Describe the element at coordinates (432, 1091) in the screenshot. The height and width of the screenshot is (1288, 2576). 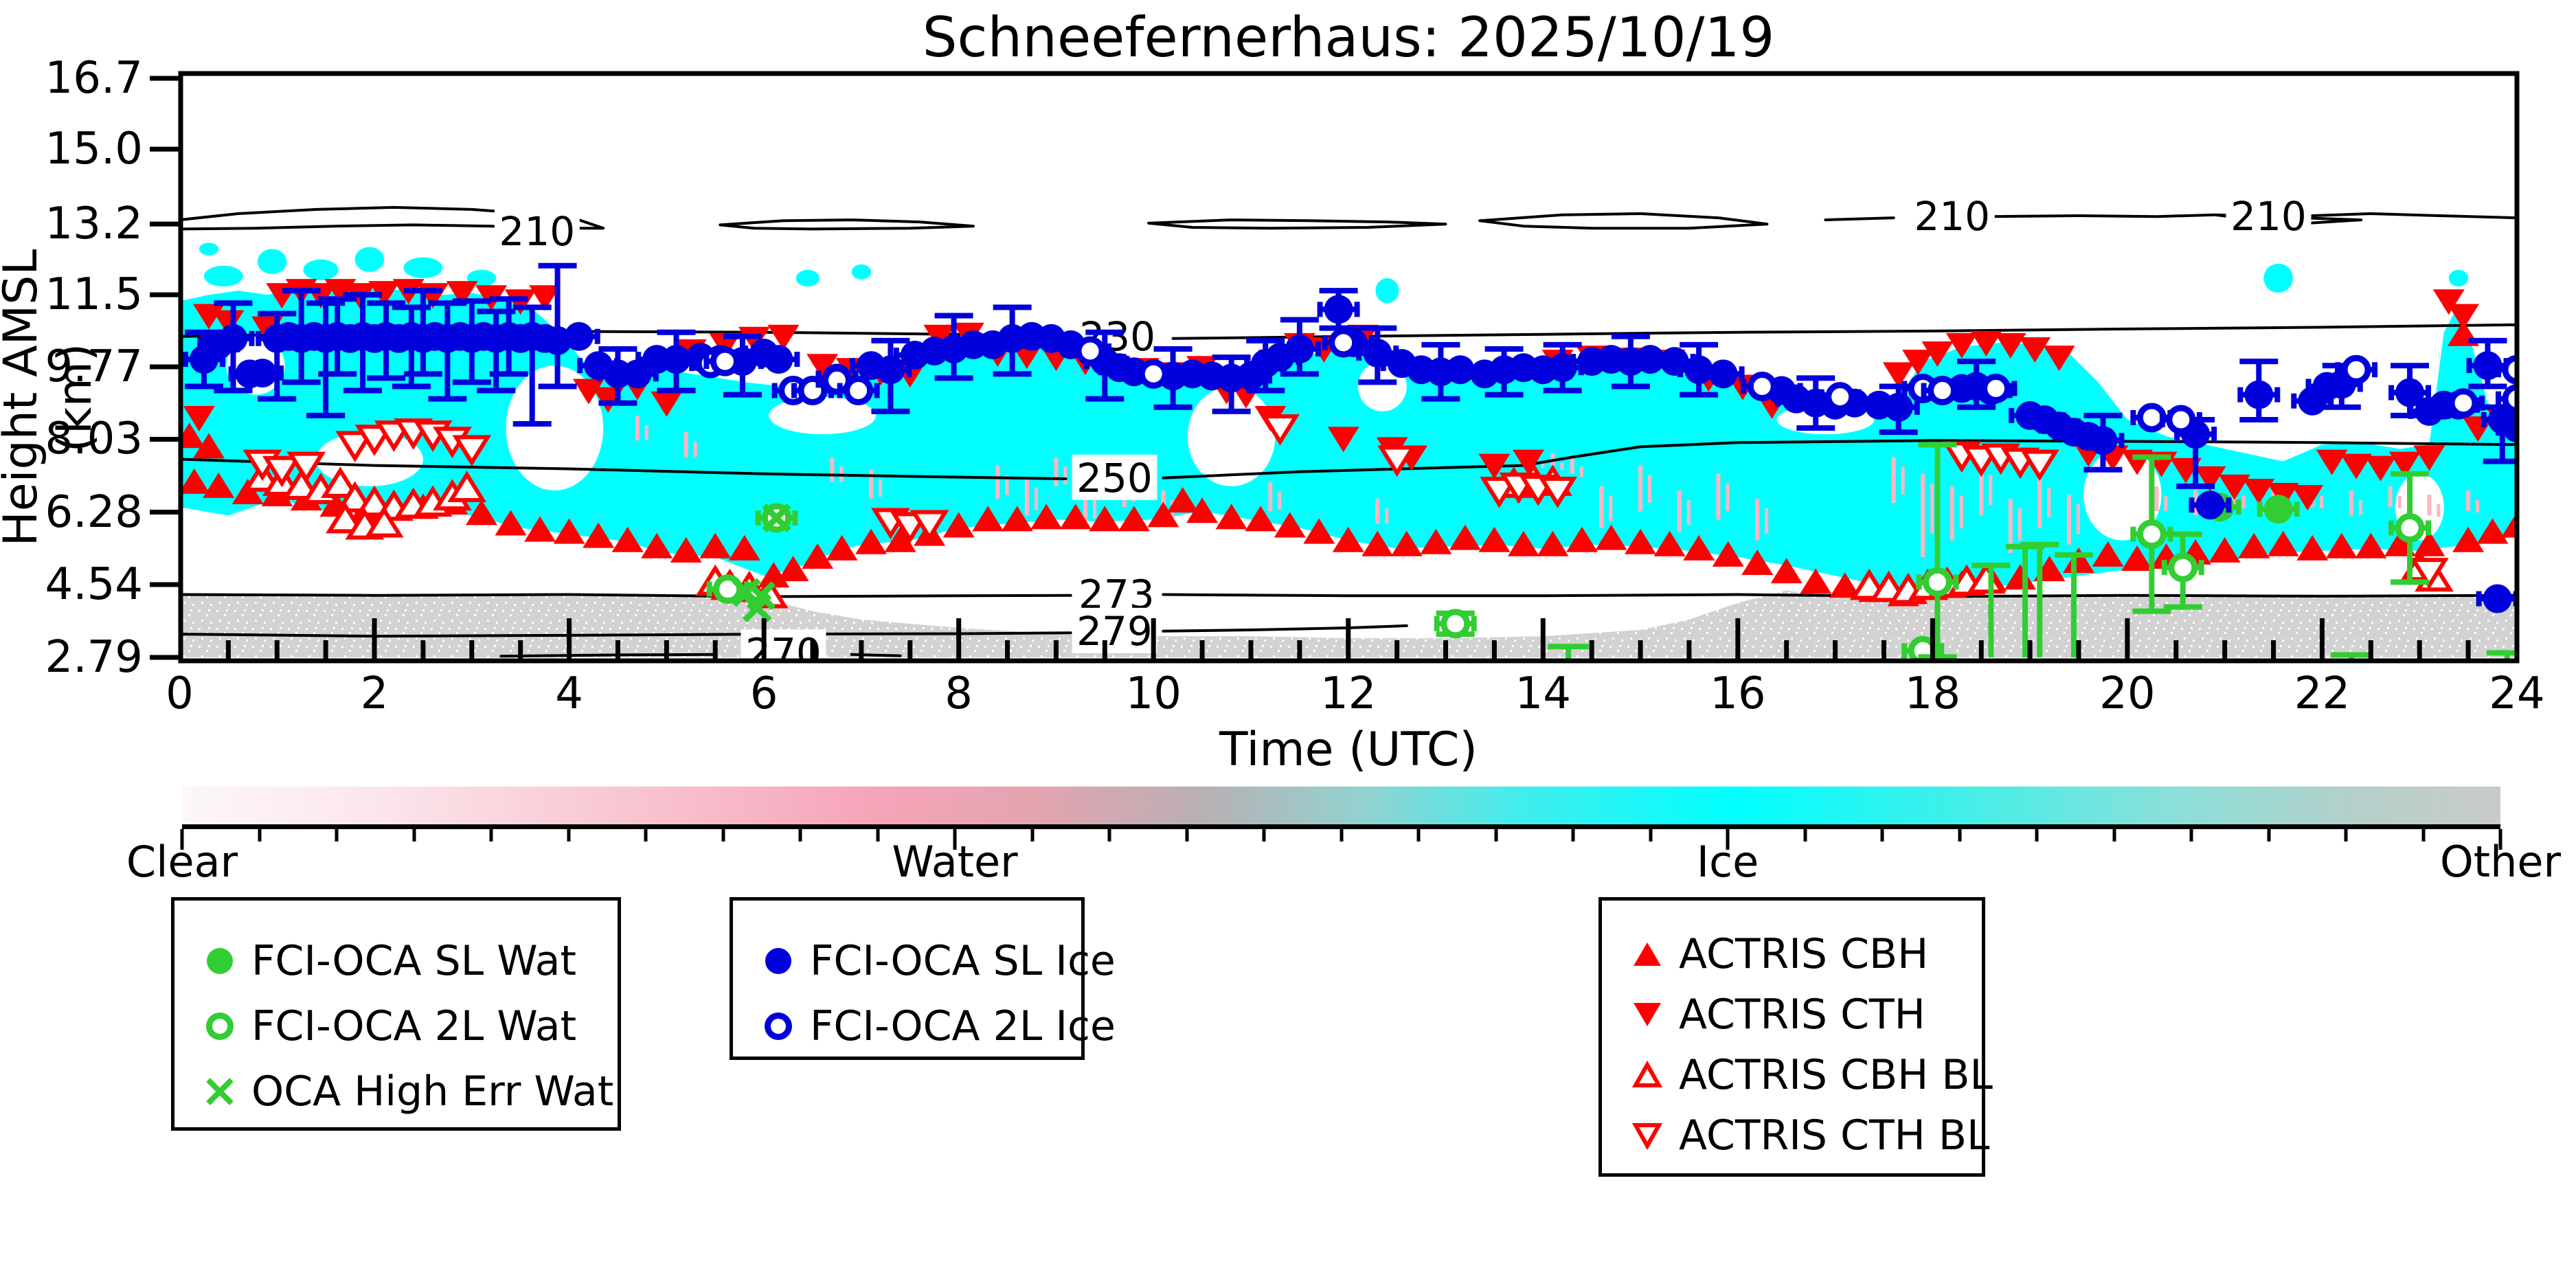
I see `legend-label: OCA High Err Wat` at that location.